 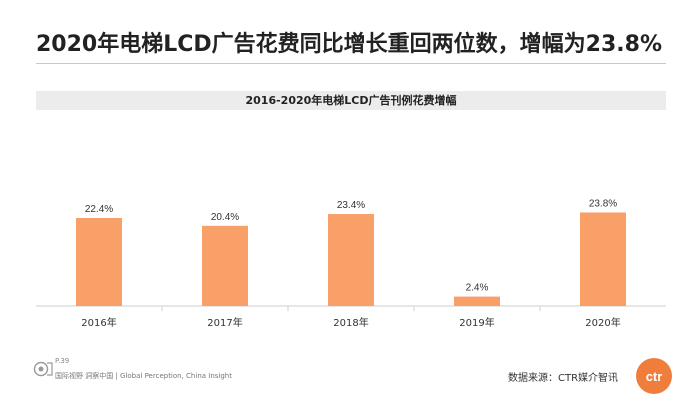 I want to click on data-label: 23.4%, so click(x=351, y=205).